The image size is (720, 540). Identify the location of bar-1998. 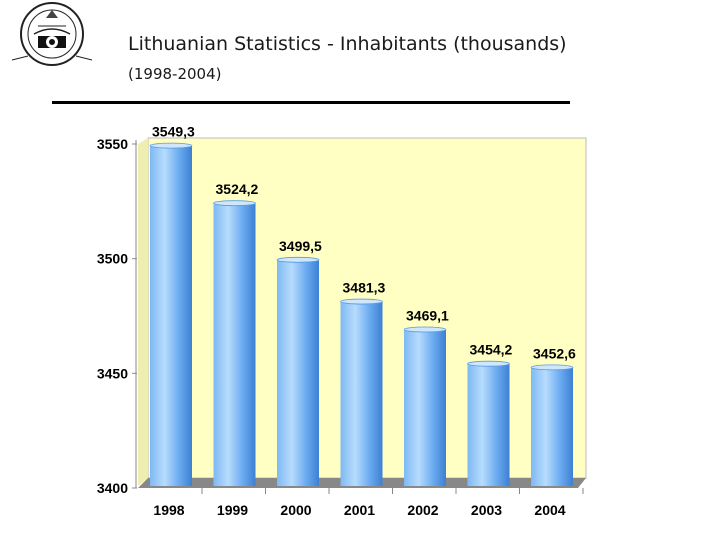
(171, 315).